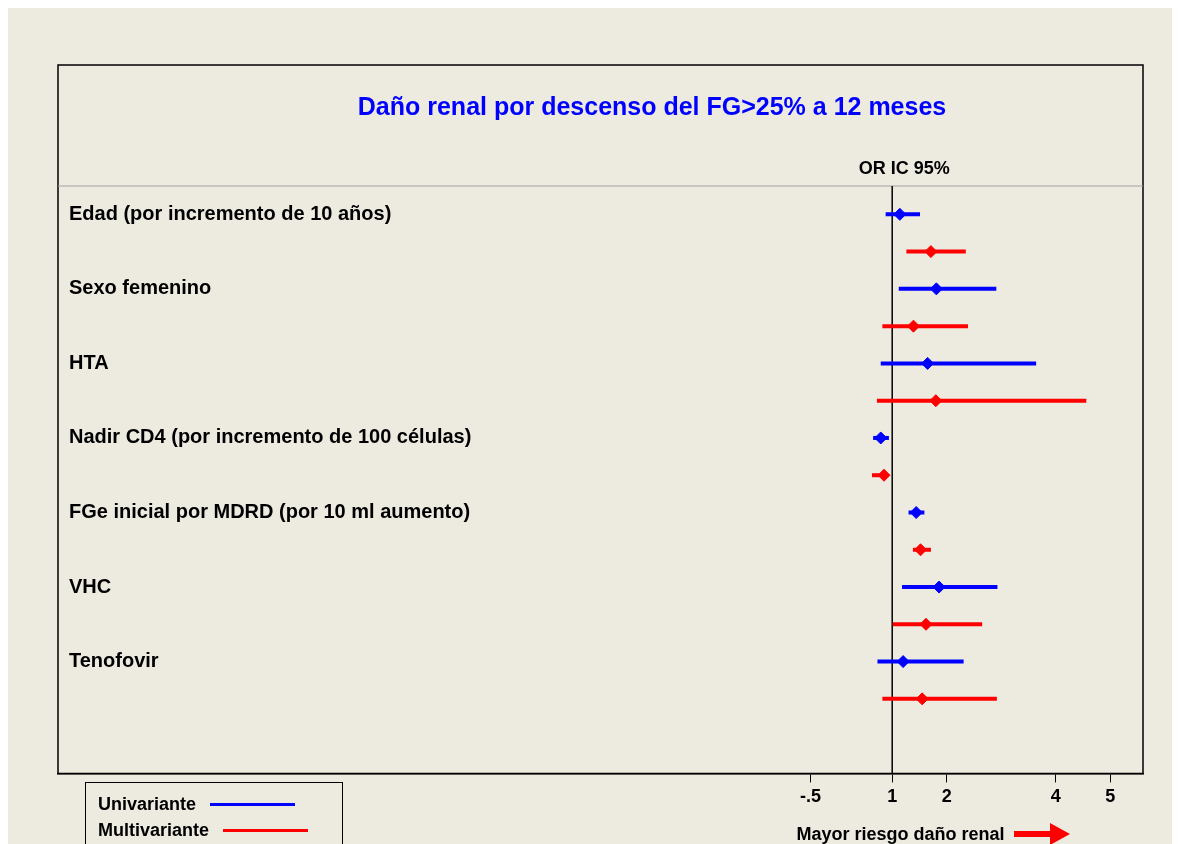  Describe the element at coordinates (114, 660) in the screenshot. I see `y-tick-label: Tenofovir` at that location.